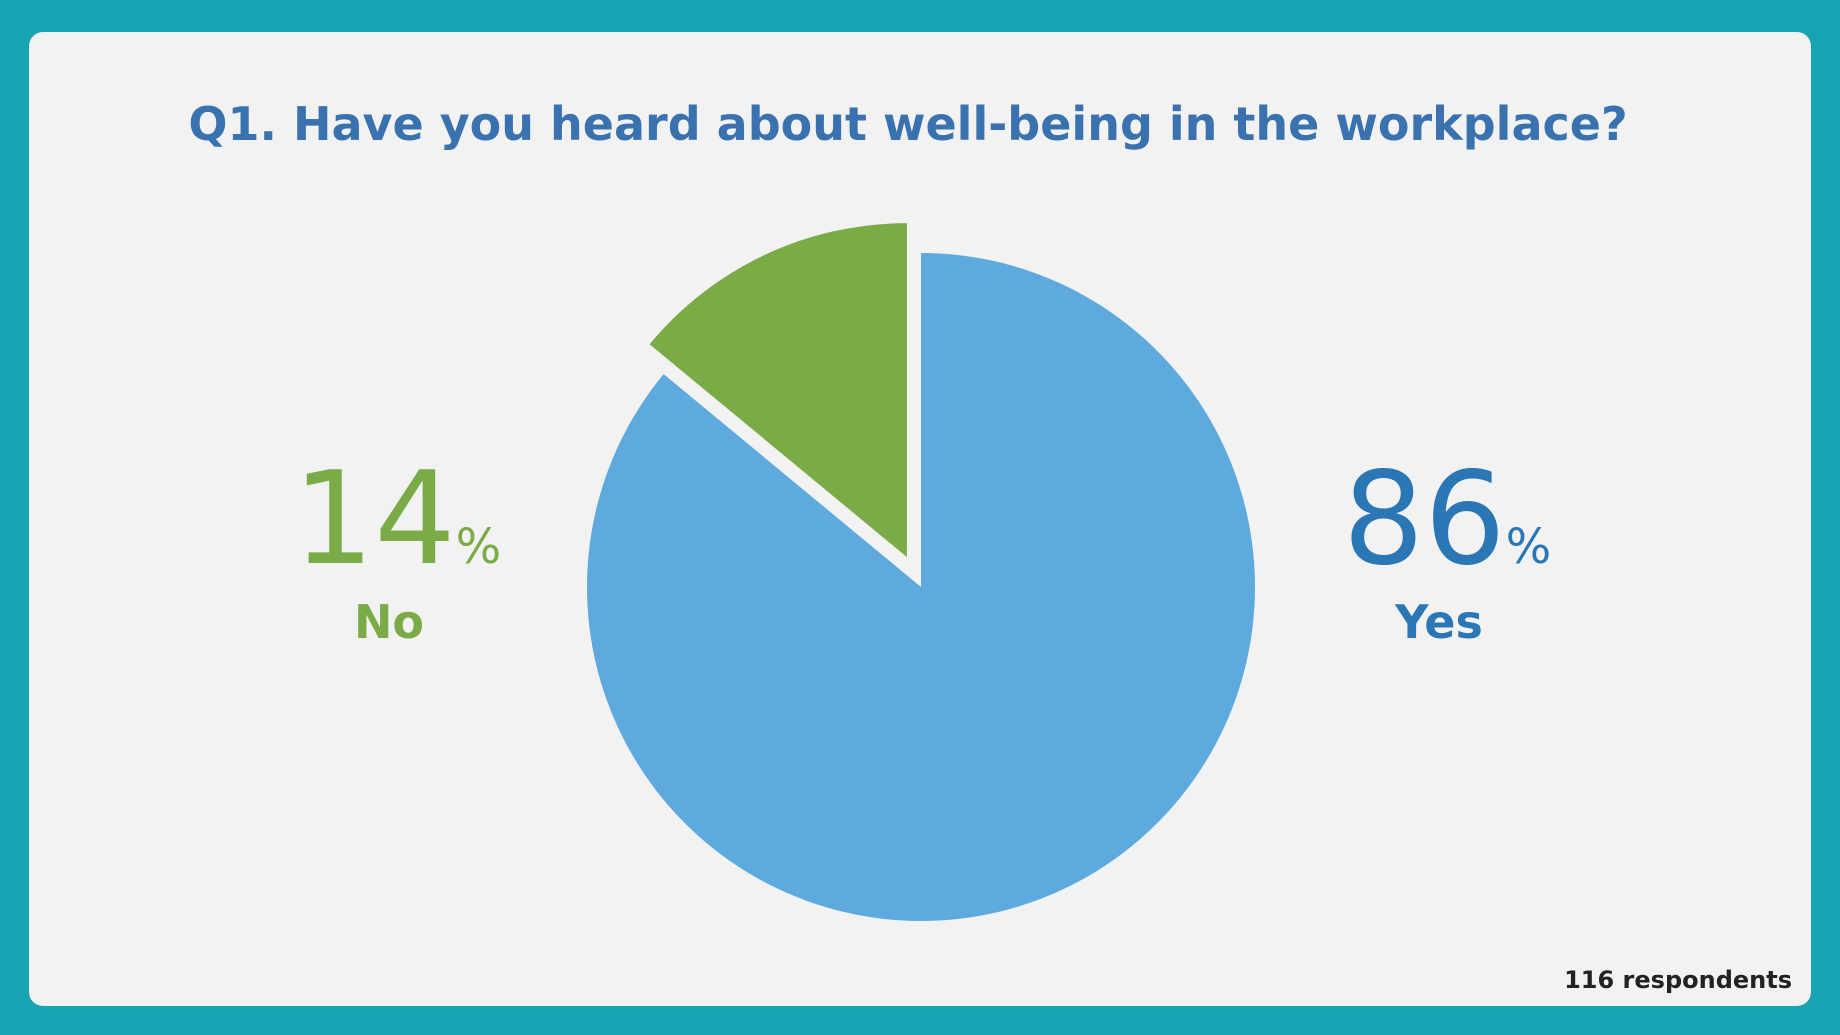 The height and width of the screenshot is (1035, 1840). Describe the element at coordinates (1678, 980) in the screenshot. I see `footnote: 116 respondents` at that location.